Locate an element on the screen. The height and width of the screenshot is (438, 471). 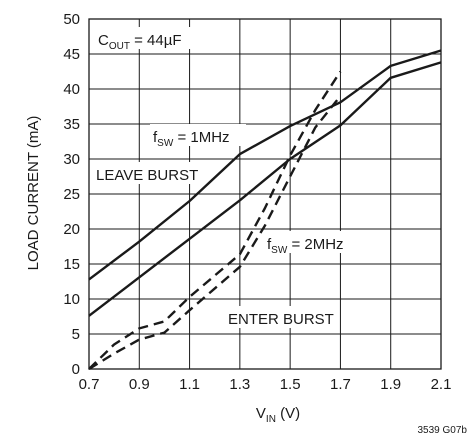
x-axis-label: VIN (V) is located at coordinates (278, 415).